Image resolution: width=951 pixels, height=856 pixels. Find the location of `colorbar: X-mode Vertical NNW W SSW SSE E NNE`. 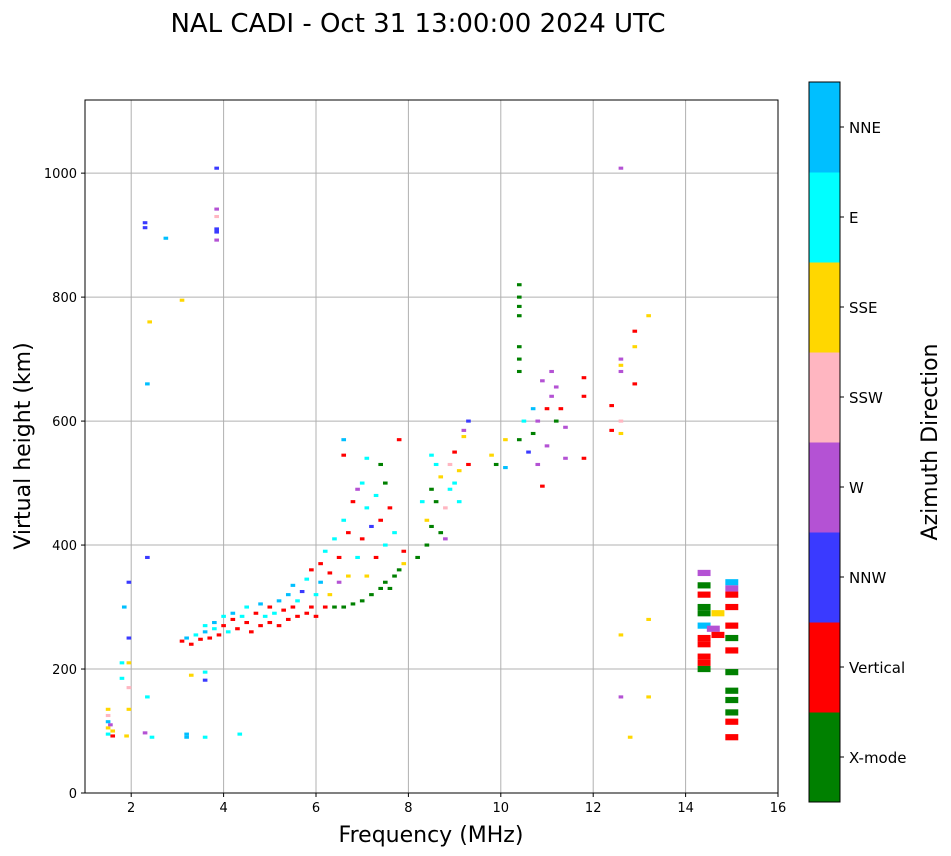

colorbar: X-mode Vertical NNW W SSW SSE E NNE is located at coordinates (857, 442).